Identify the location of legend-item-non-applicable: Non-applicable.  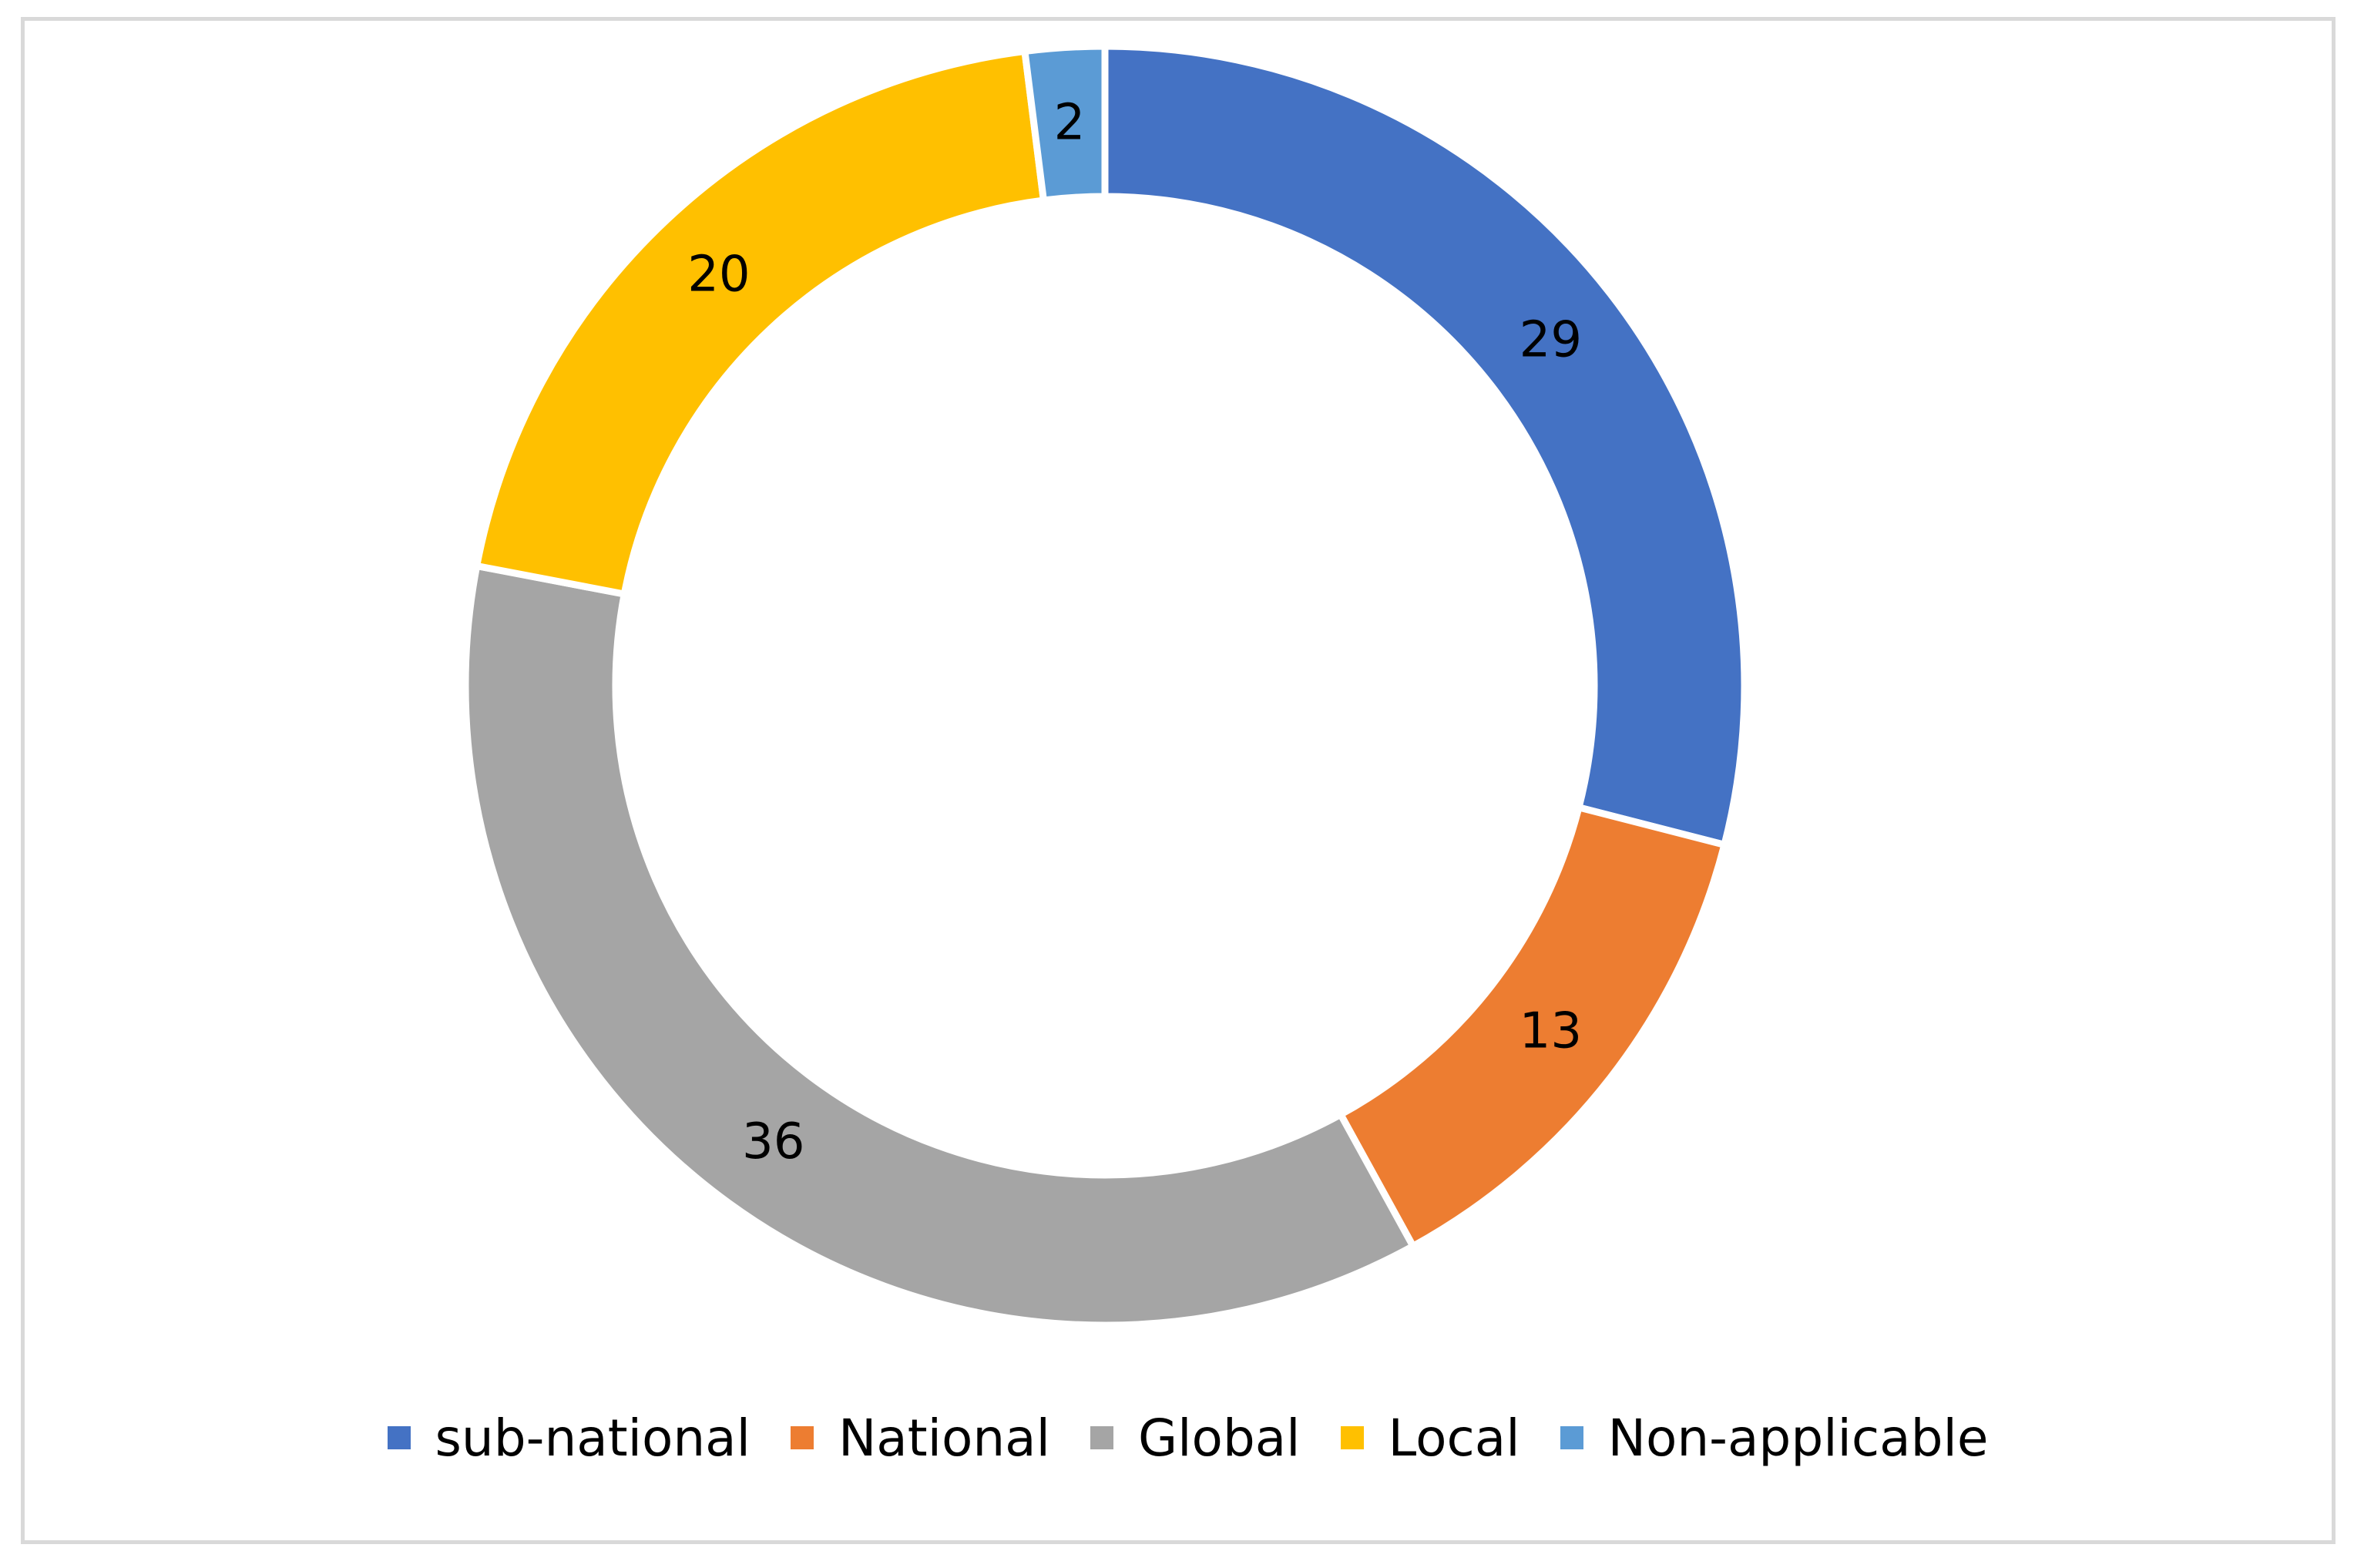
(1774, 1438).